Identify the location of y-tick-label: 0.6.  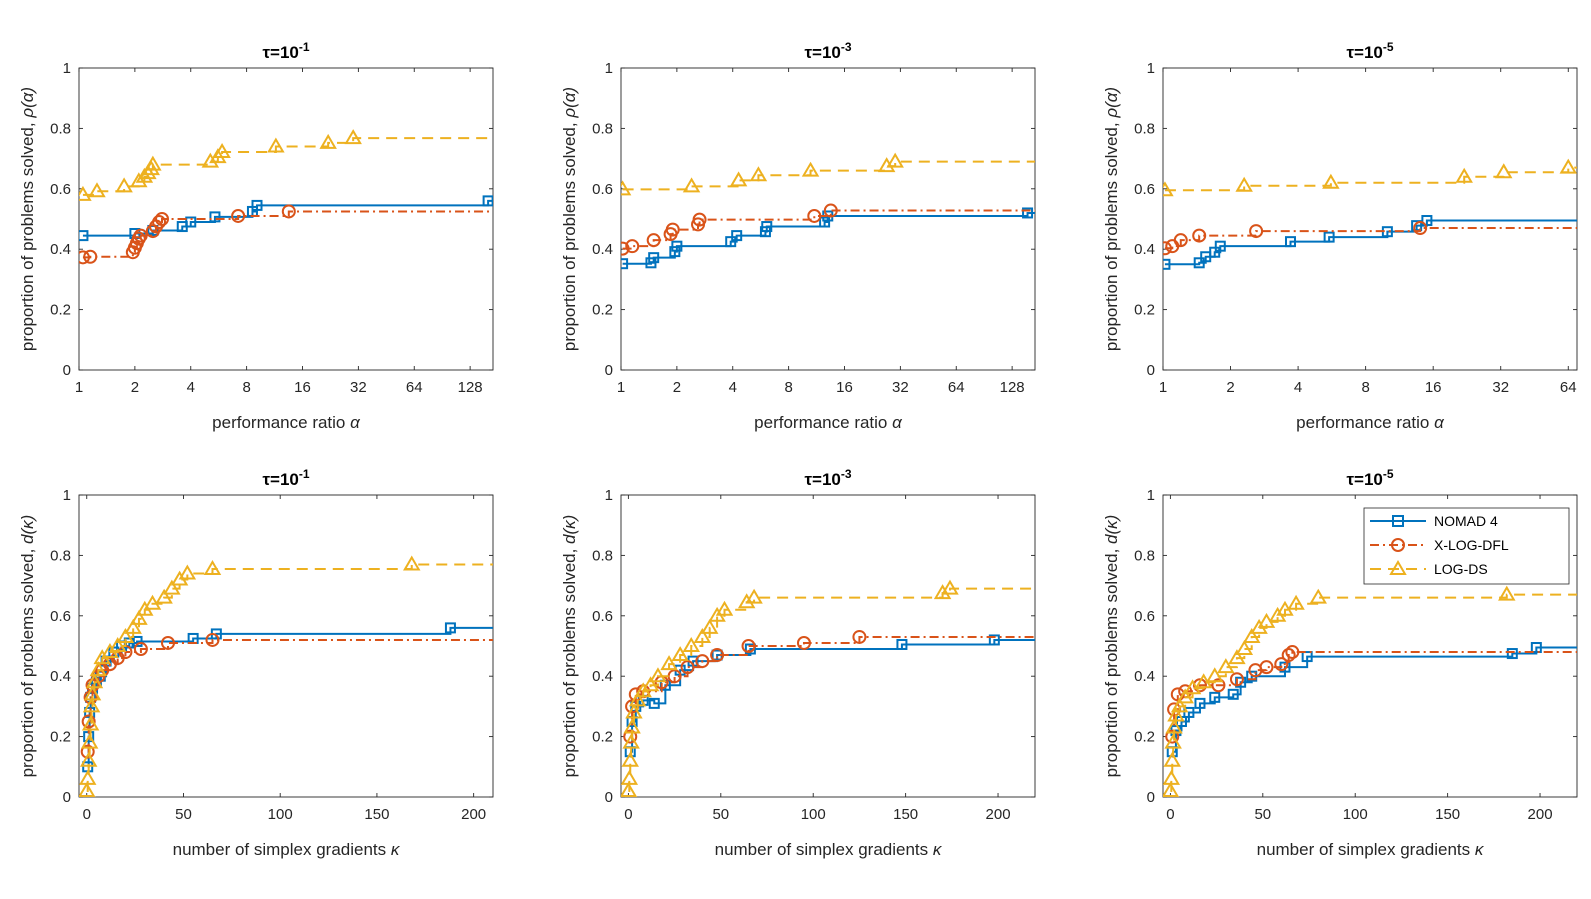
(1144, 189).